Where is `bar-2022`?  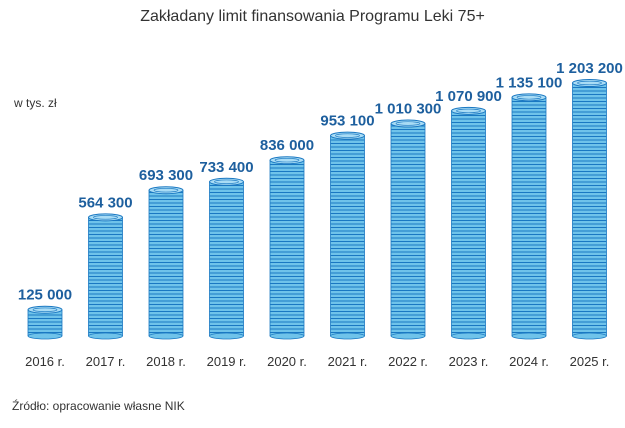 bar-2022 is located at coordinates (408, 229).